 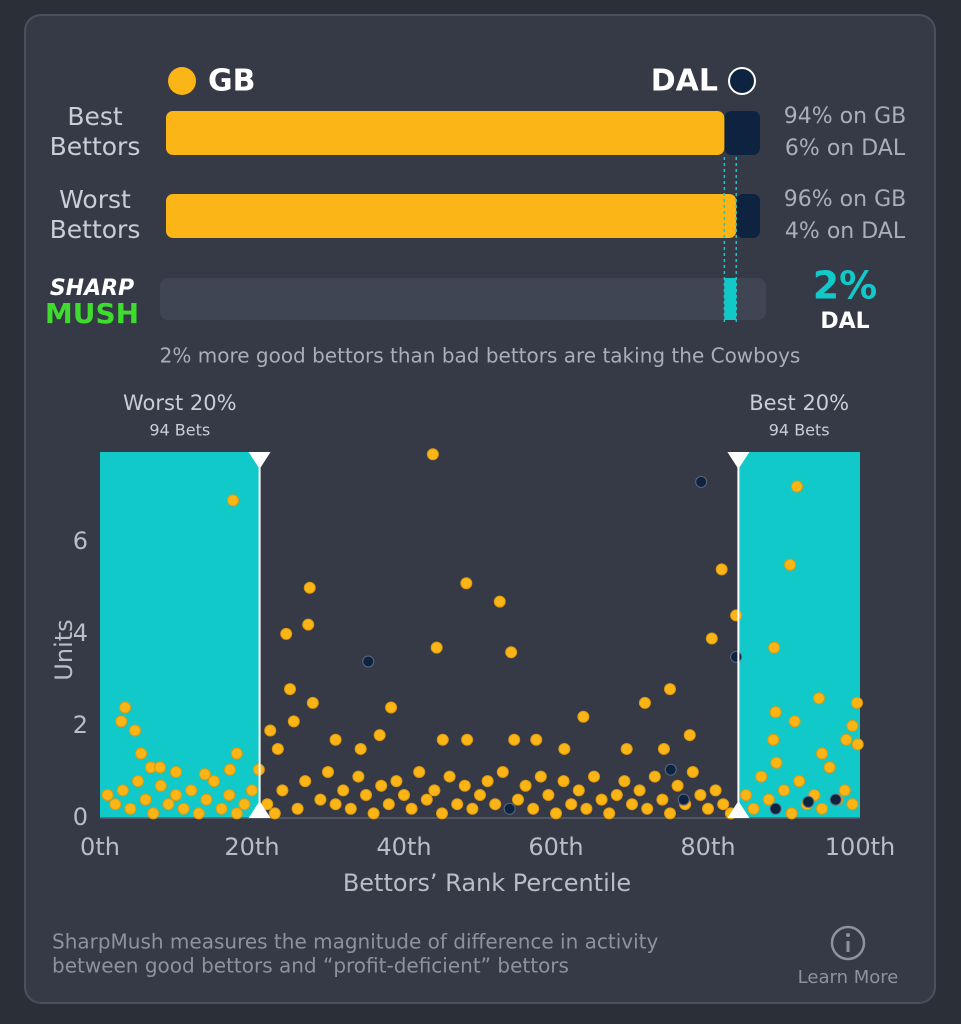 What do you see at coordinates (180, 403) in the screenshot?
I see `region-label: Worst 20%` at bounding box center [180, 403].